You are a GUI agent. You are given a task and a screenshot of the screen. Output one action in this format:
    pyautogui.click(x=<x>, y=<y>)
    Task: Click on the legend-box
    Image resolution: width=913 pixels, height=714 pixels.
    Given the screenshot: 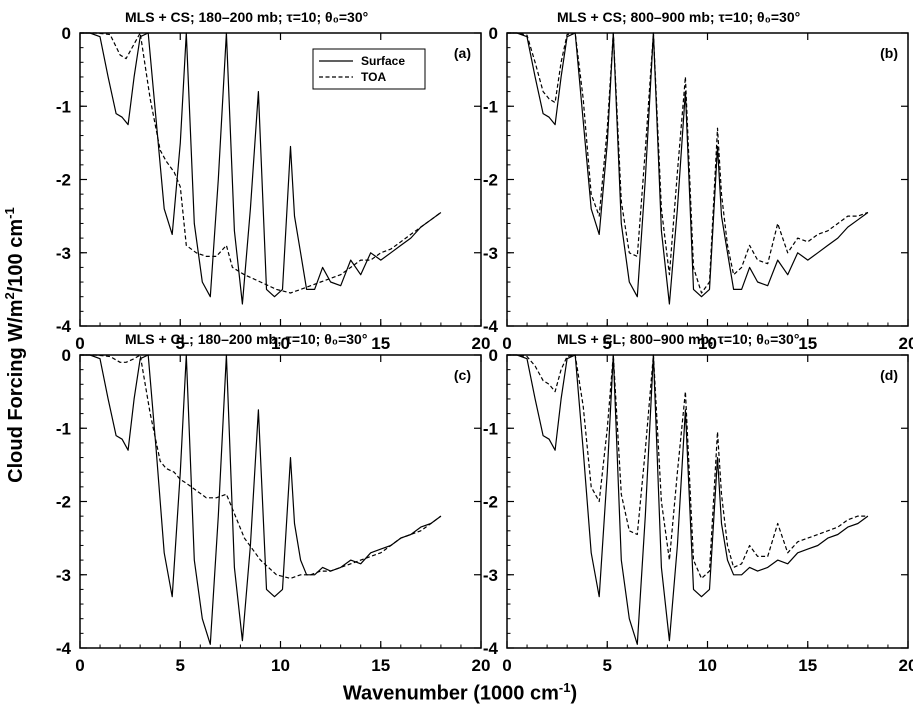 What is the action you would take?
    pyautogui.click(x=369, y=69)
    